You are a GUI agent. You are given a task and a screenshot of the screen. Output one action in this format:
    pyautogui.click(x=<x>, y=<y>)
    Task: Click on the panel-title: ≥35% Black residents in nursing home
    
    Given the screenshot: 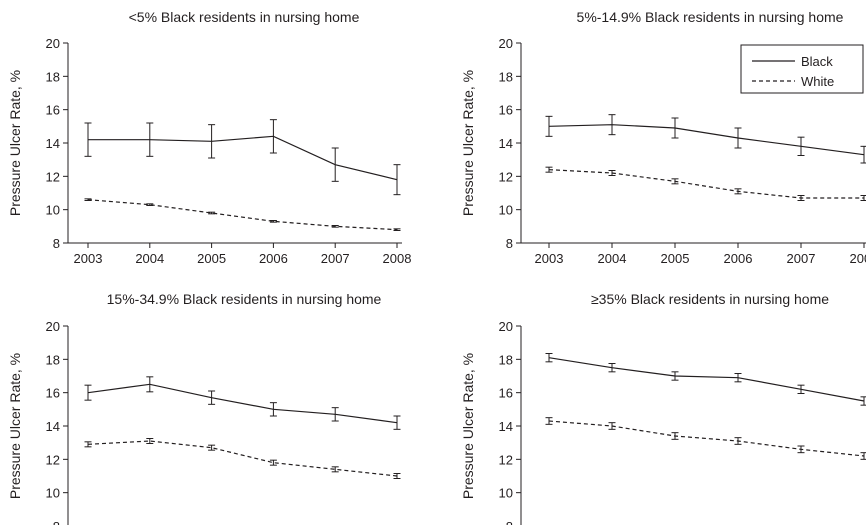 What is the action you would take?
    pyautogui.click(x=710, y=299)
    